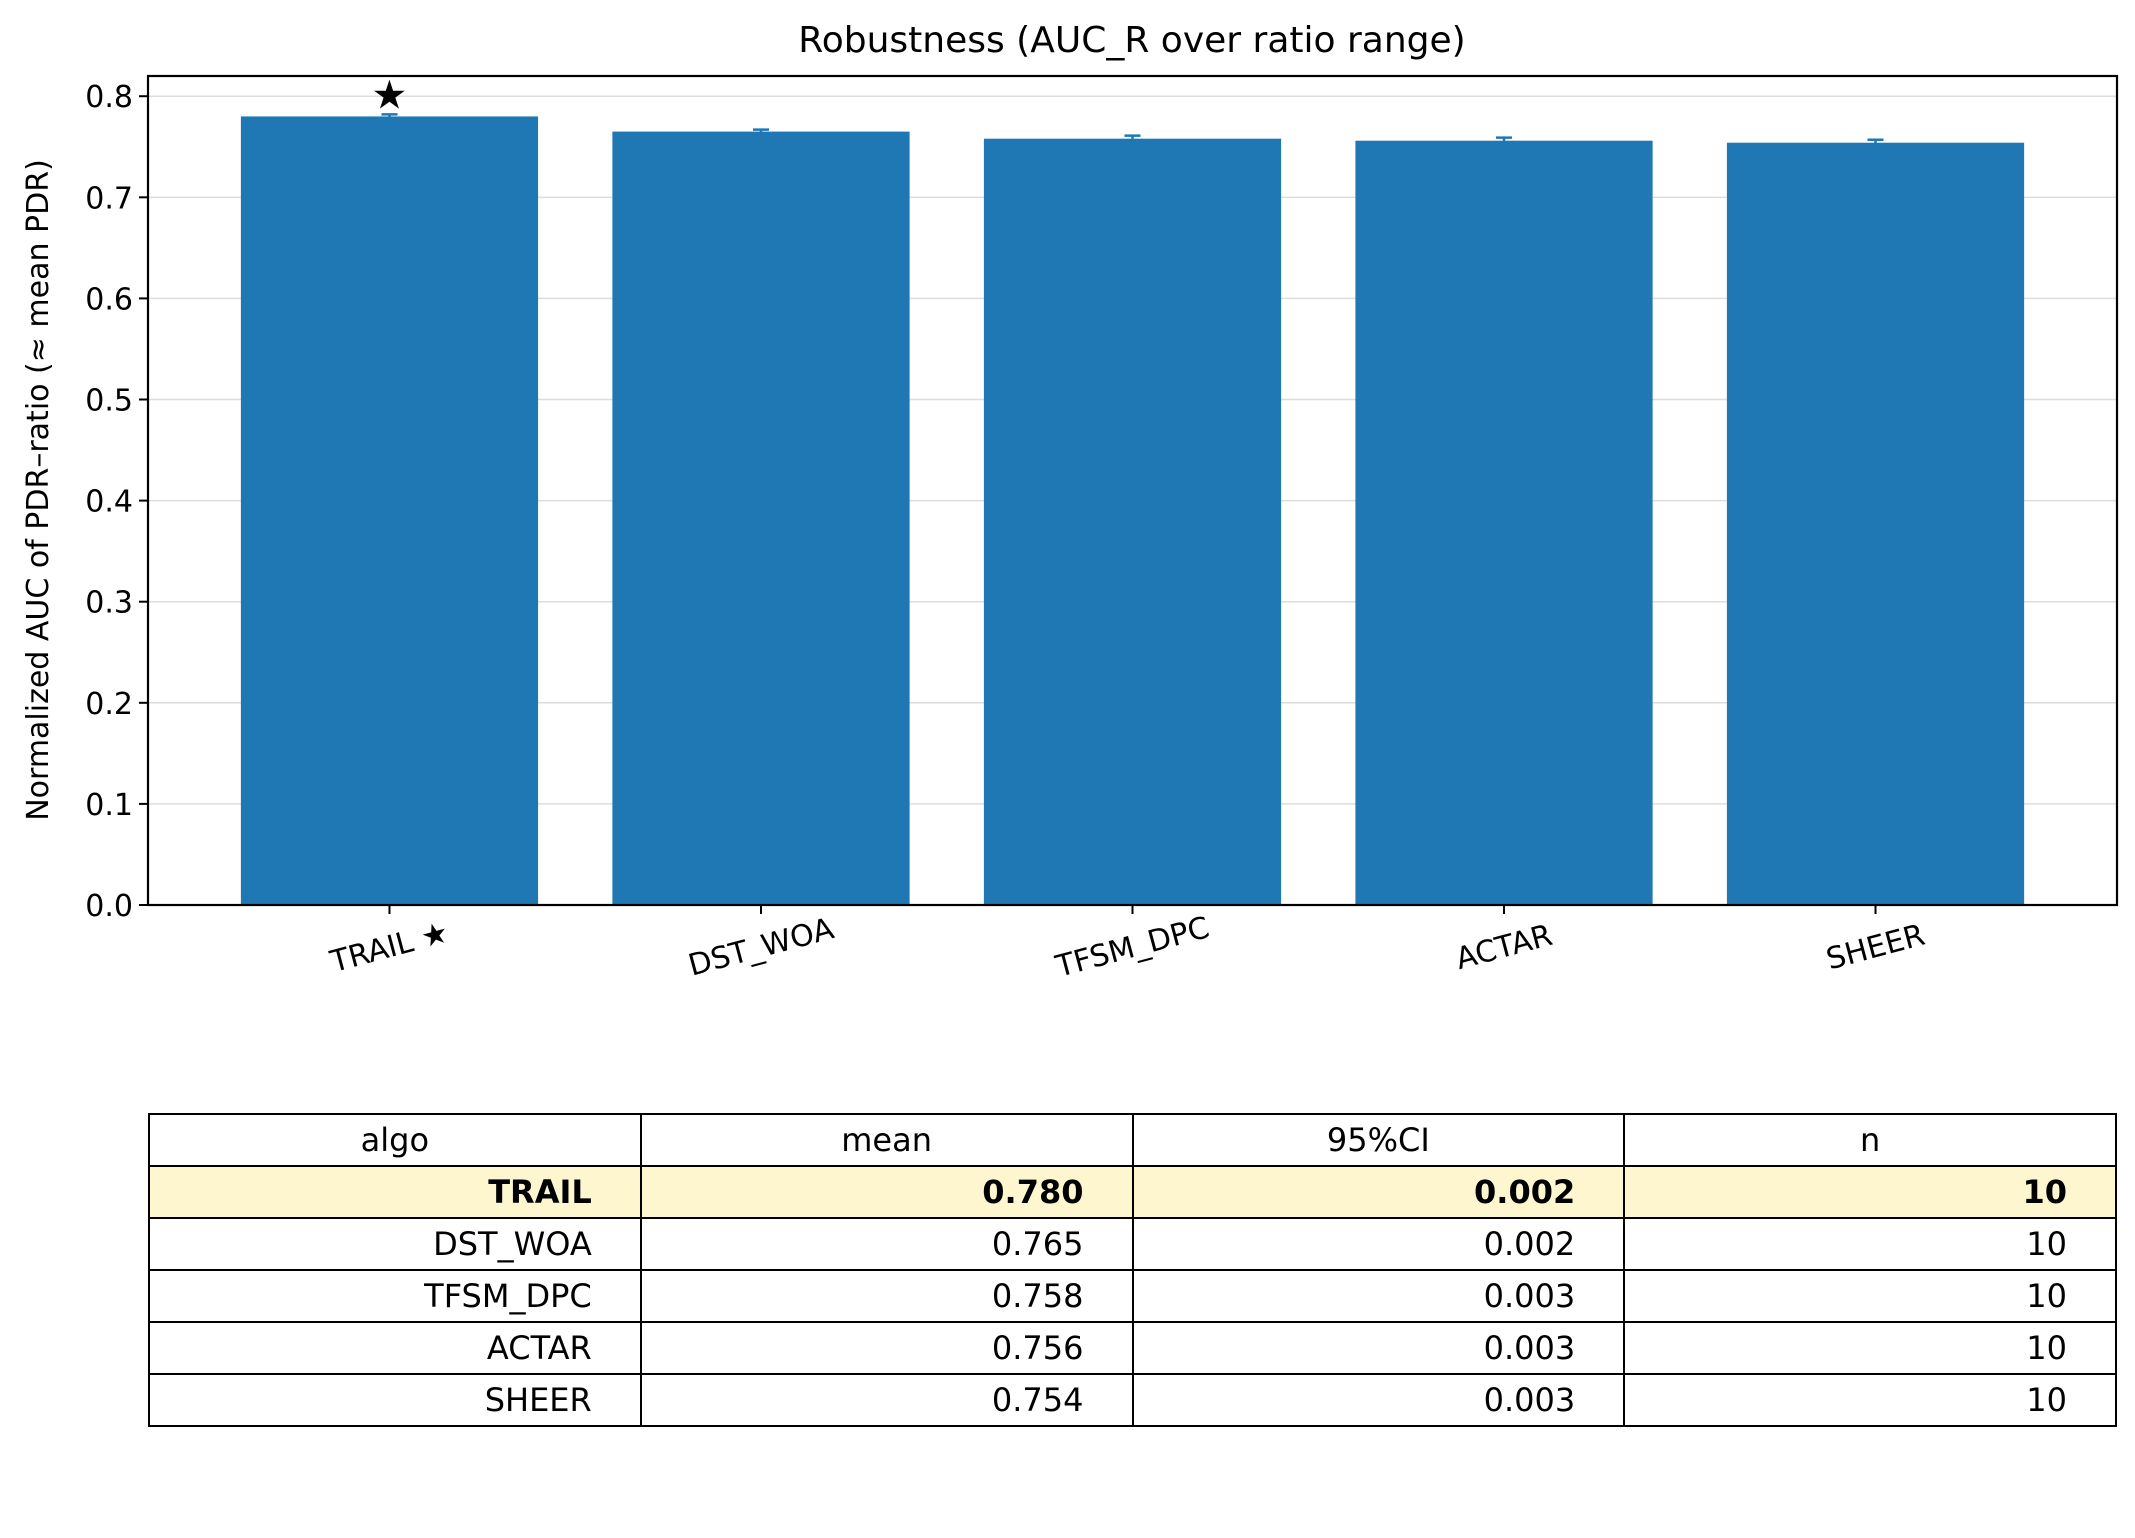 This screenshot has height=1538, width=2135. What do you see at coordinates (1876, 948) in the screenshot?
I see `x-tick-label: SHEER` at bounding box center [1876, 948].